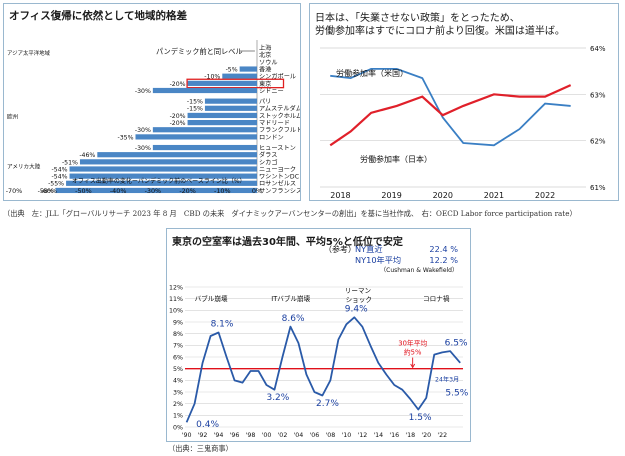 Image resolution: width=625 pixels, height=456 pixels. Describe the element at coordinates (372, 73) in the screenshot. I see `series-label-us: 労働参加率（米国）` at that location.